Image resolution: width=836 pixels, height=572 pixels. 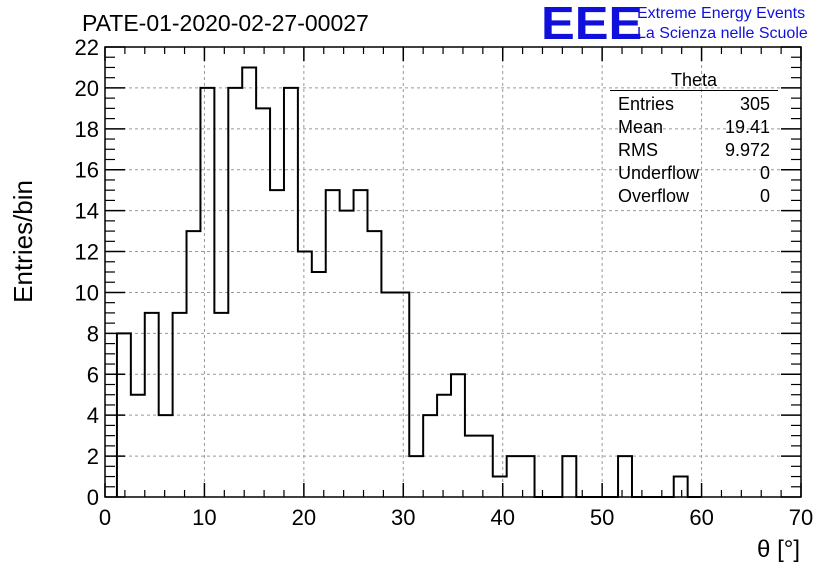 What do you see at coordinates (87, 47) in the screenshot?
I see `y-tick-label: 22` at bounding box center [87, 47].